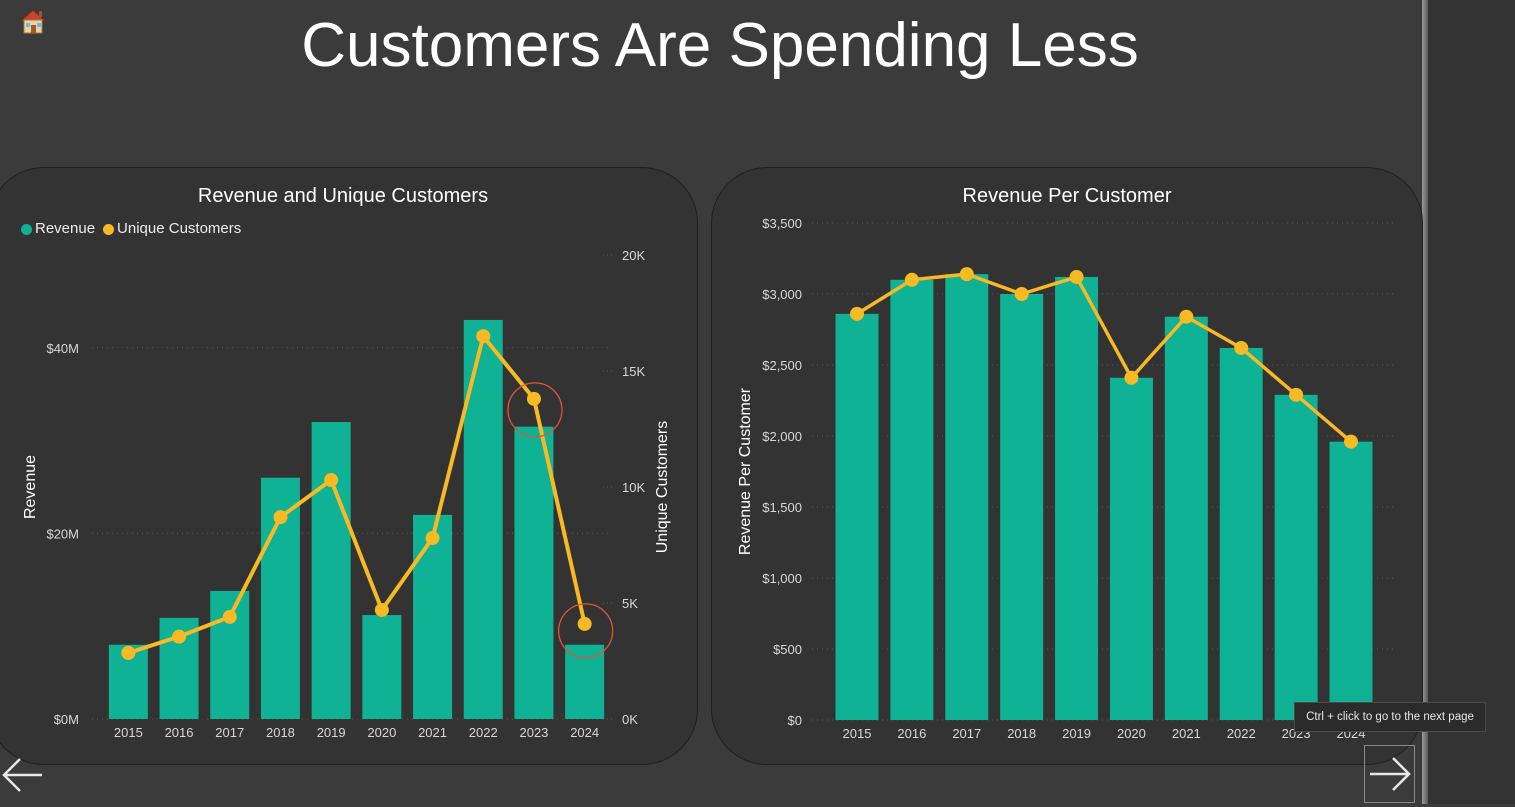 Image resolution: width=1515 pixels, height=807 pixels. What do you see at coordinates (30, 487) in the screenshot?
I see `y-axis-title: Revenue` at bounding box center [30, 487].